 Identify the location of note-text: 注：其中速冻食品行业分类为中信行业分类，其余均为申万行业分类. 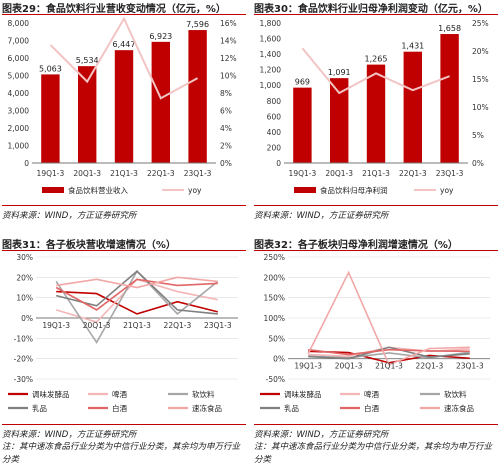
(121, 453).